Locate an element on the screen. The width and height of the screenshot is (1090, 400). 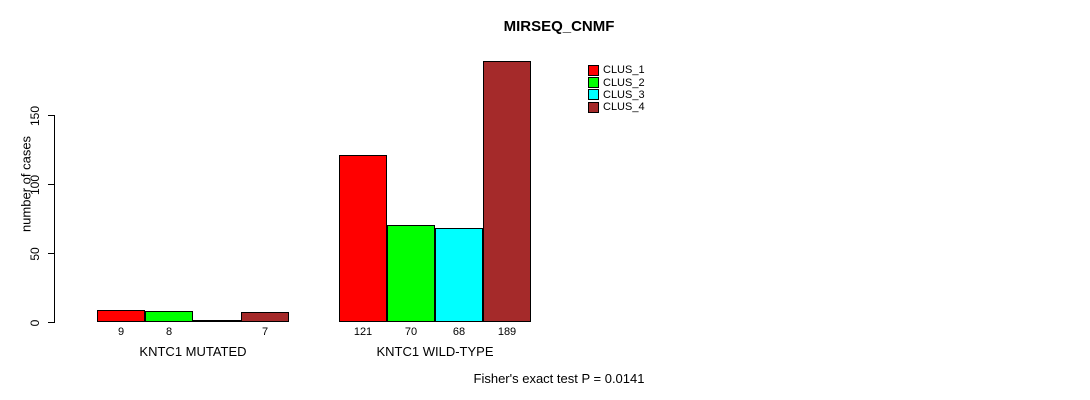
legend-label: CLUS_1 is located at coordinates (624, 70).